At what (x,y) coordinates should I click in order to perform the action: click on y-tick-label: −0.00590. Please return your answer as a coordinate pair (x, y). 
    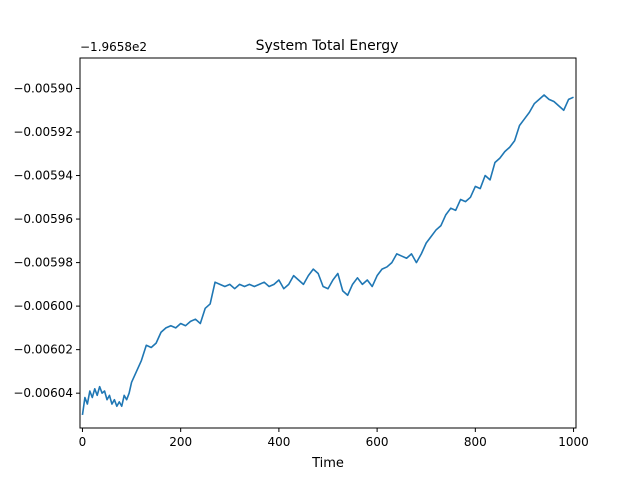
    Looking at the image, I should click on (43, 88).